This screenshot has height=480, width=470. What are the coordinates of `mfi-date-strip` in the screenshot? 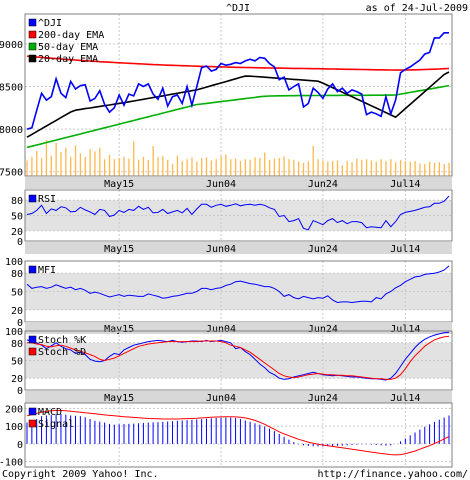 It's located at (238, 328).